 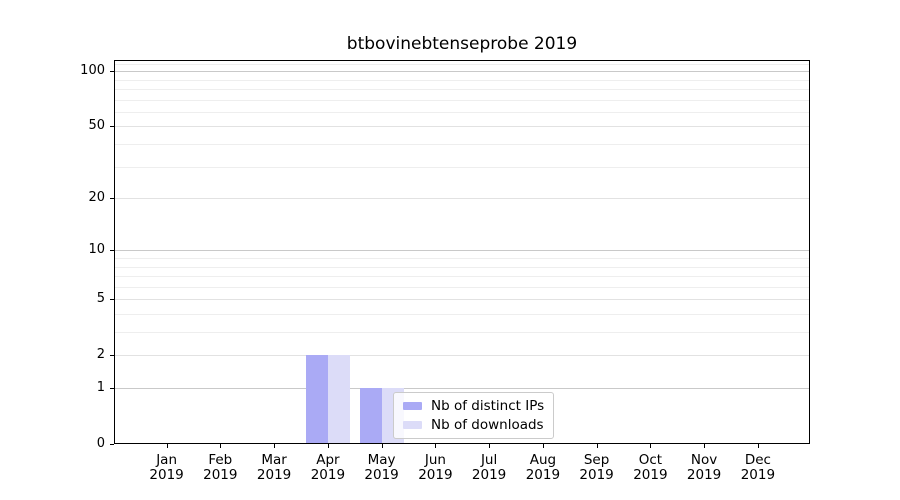 I want to click on y-tick-label: 10, so click(x=96, y=250).